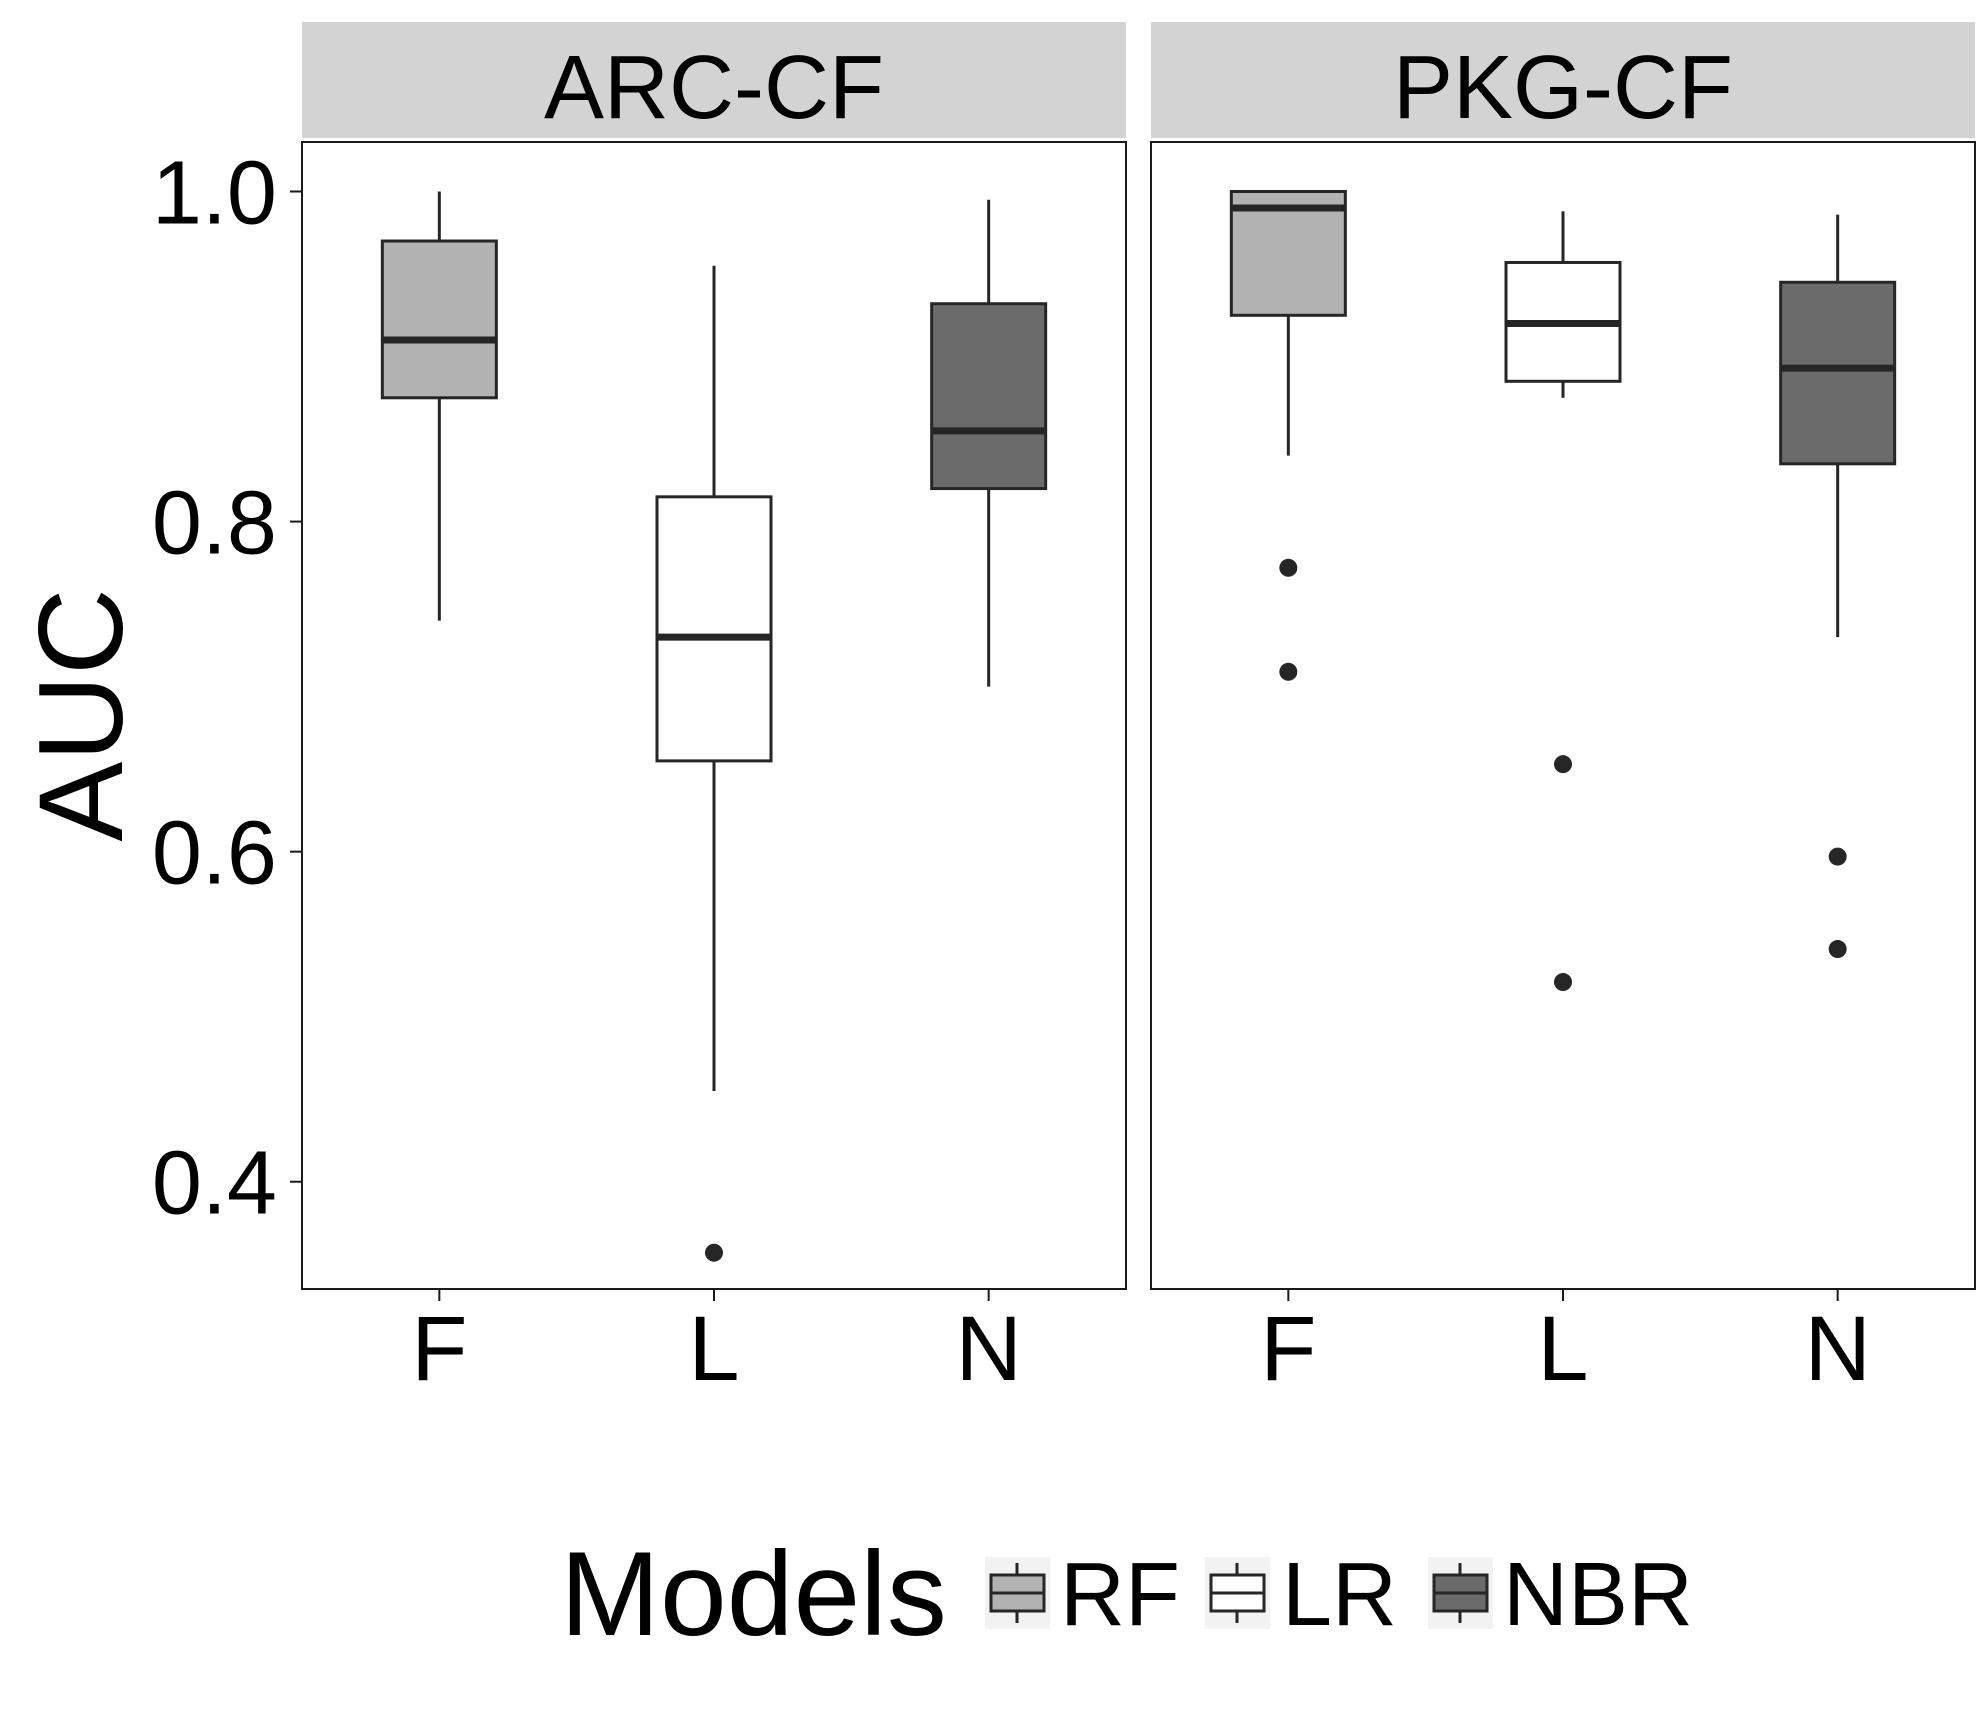 This screenshot has width=1987, height=1717. What do you see at coordinates (714, 88) in the screenshot?
I see `facet-title: ARC-CF` at bounding box center [714, 88].